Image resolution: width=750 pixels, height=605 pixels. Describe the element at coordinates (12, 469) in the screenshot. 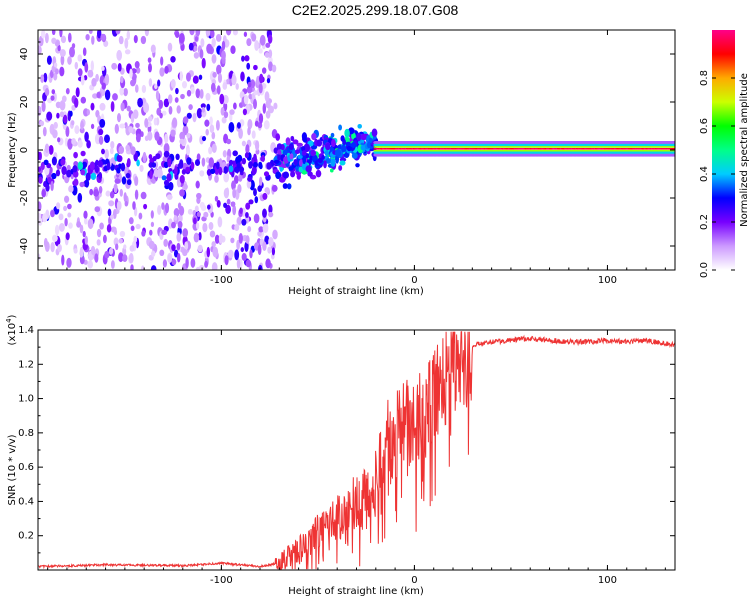

I see `y-axis-label: SNR (10 * v/v)` at that location.